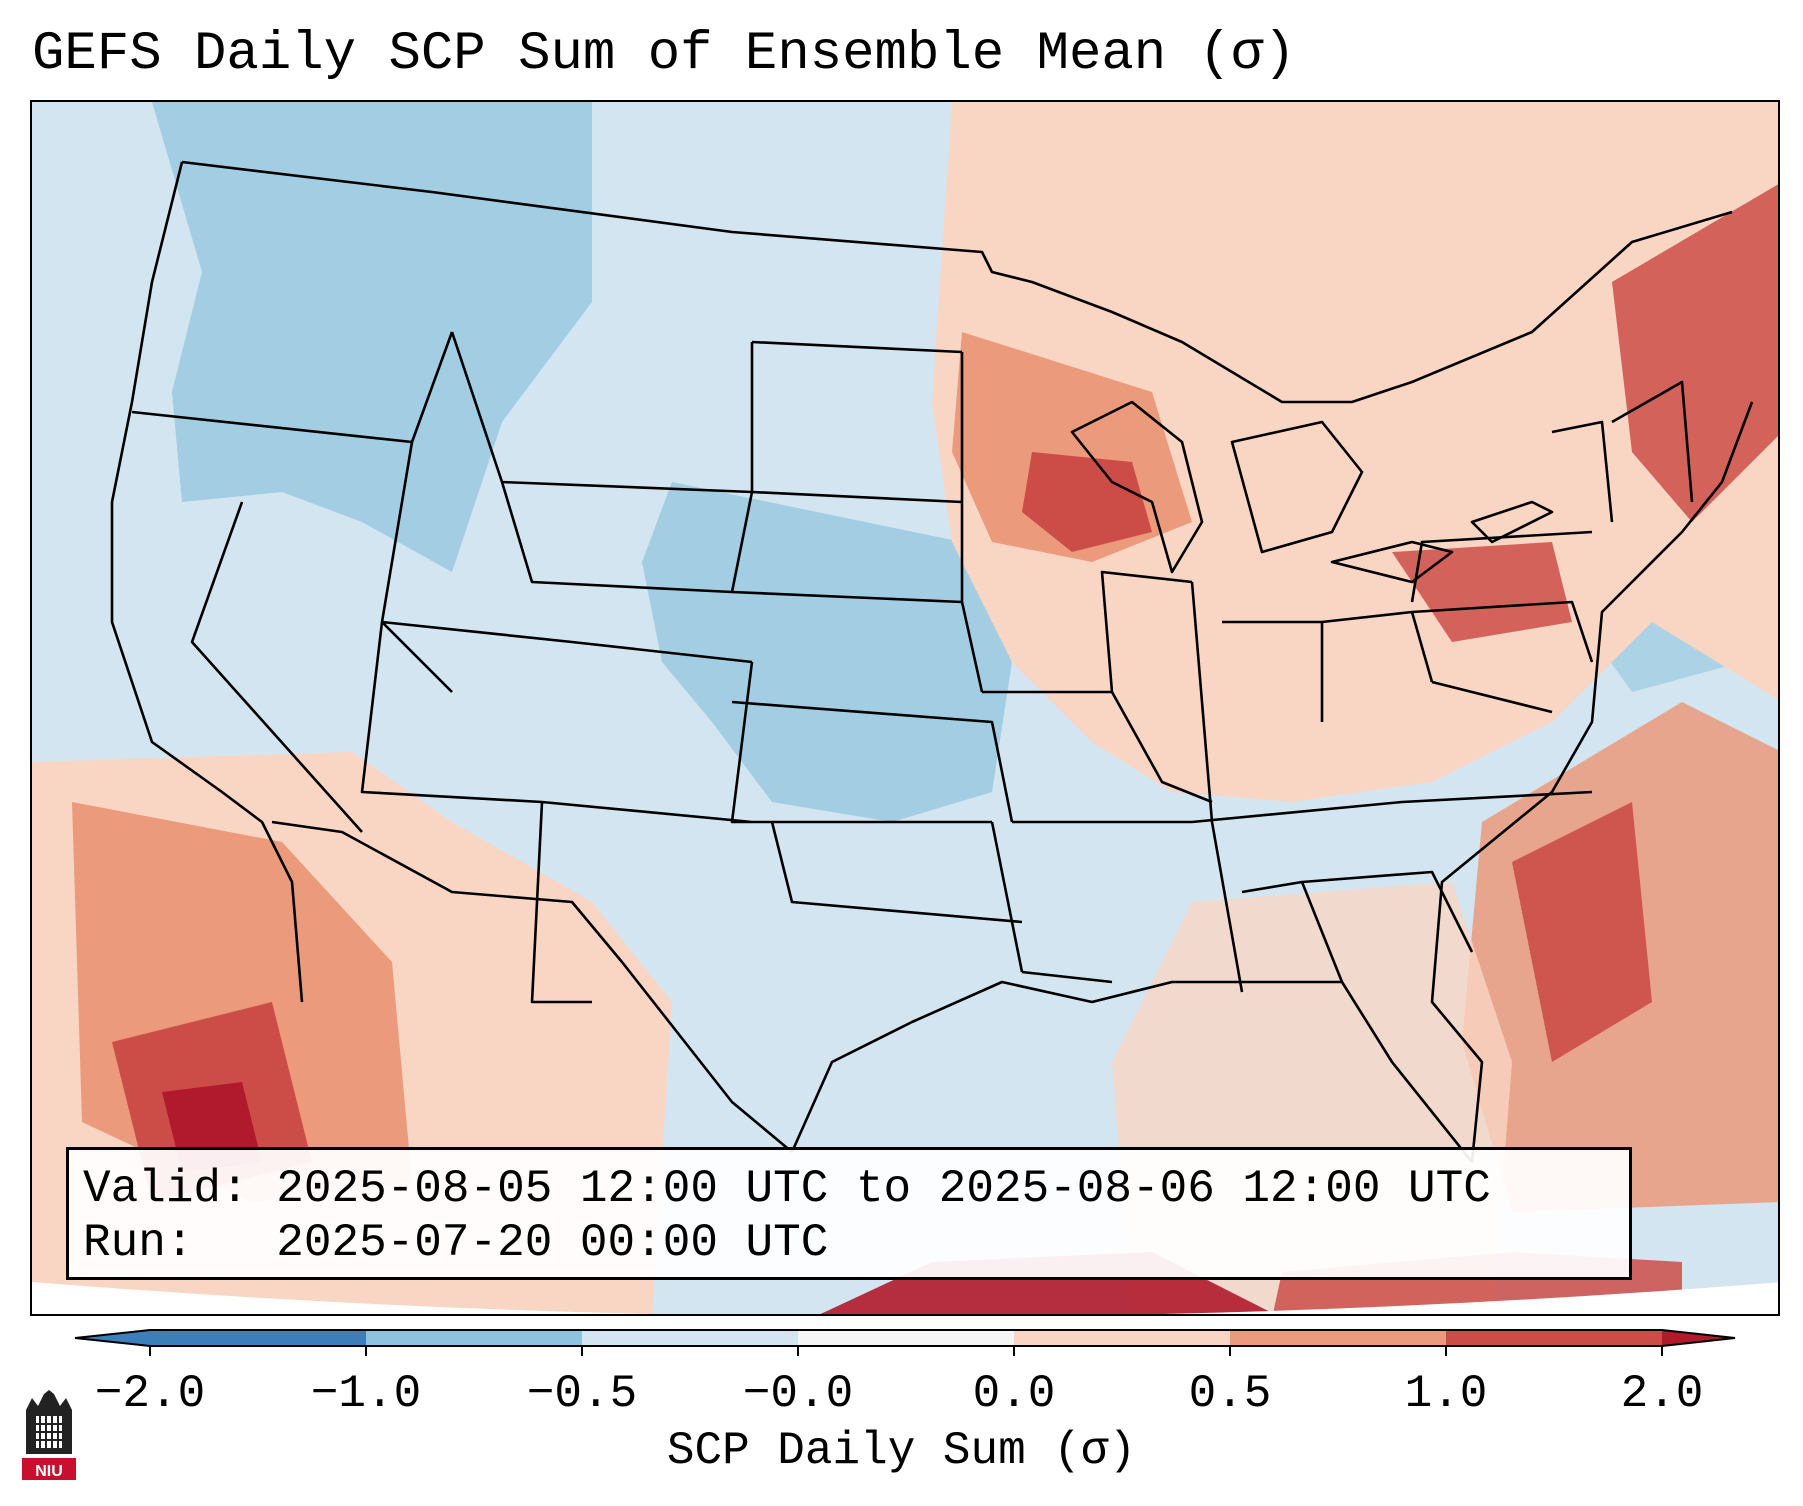  I want to click on colorbar-label: SCP Daily Sum (σ), so click(901, 1451).